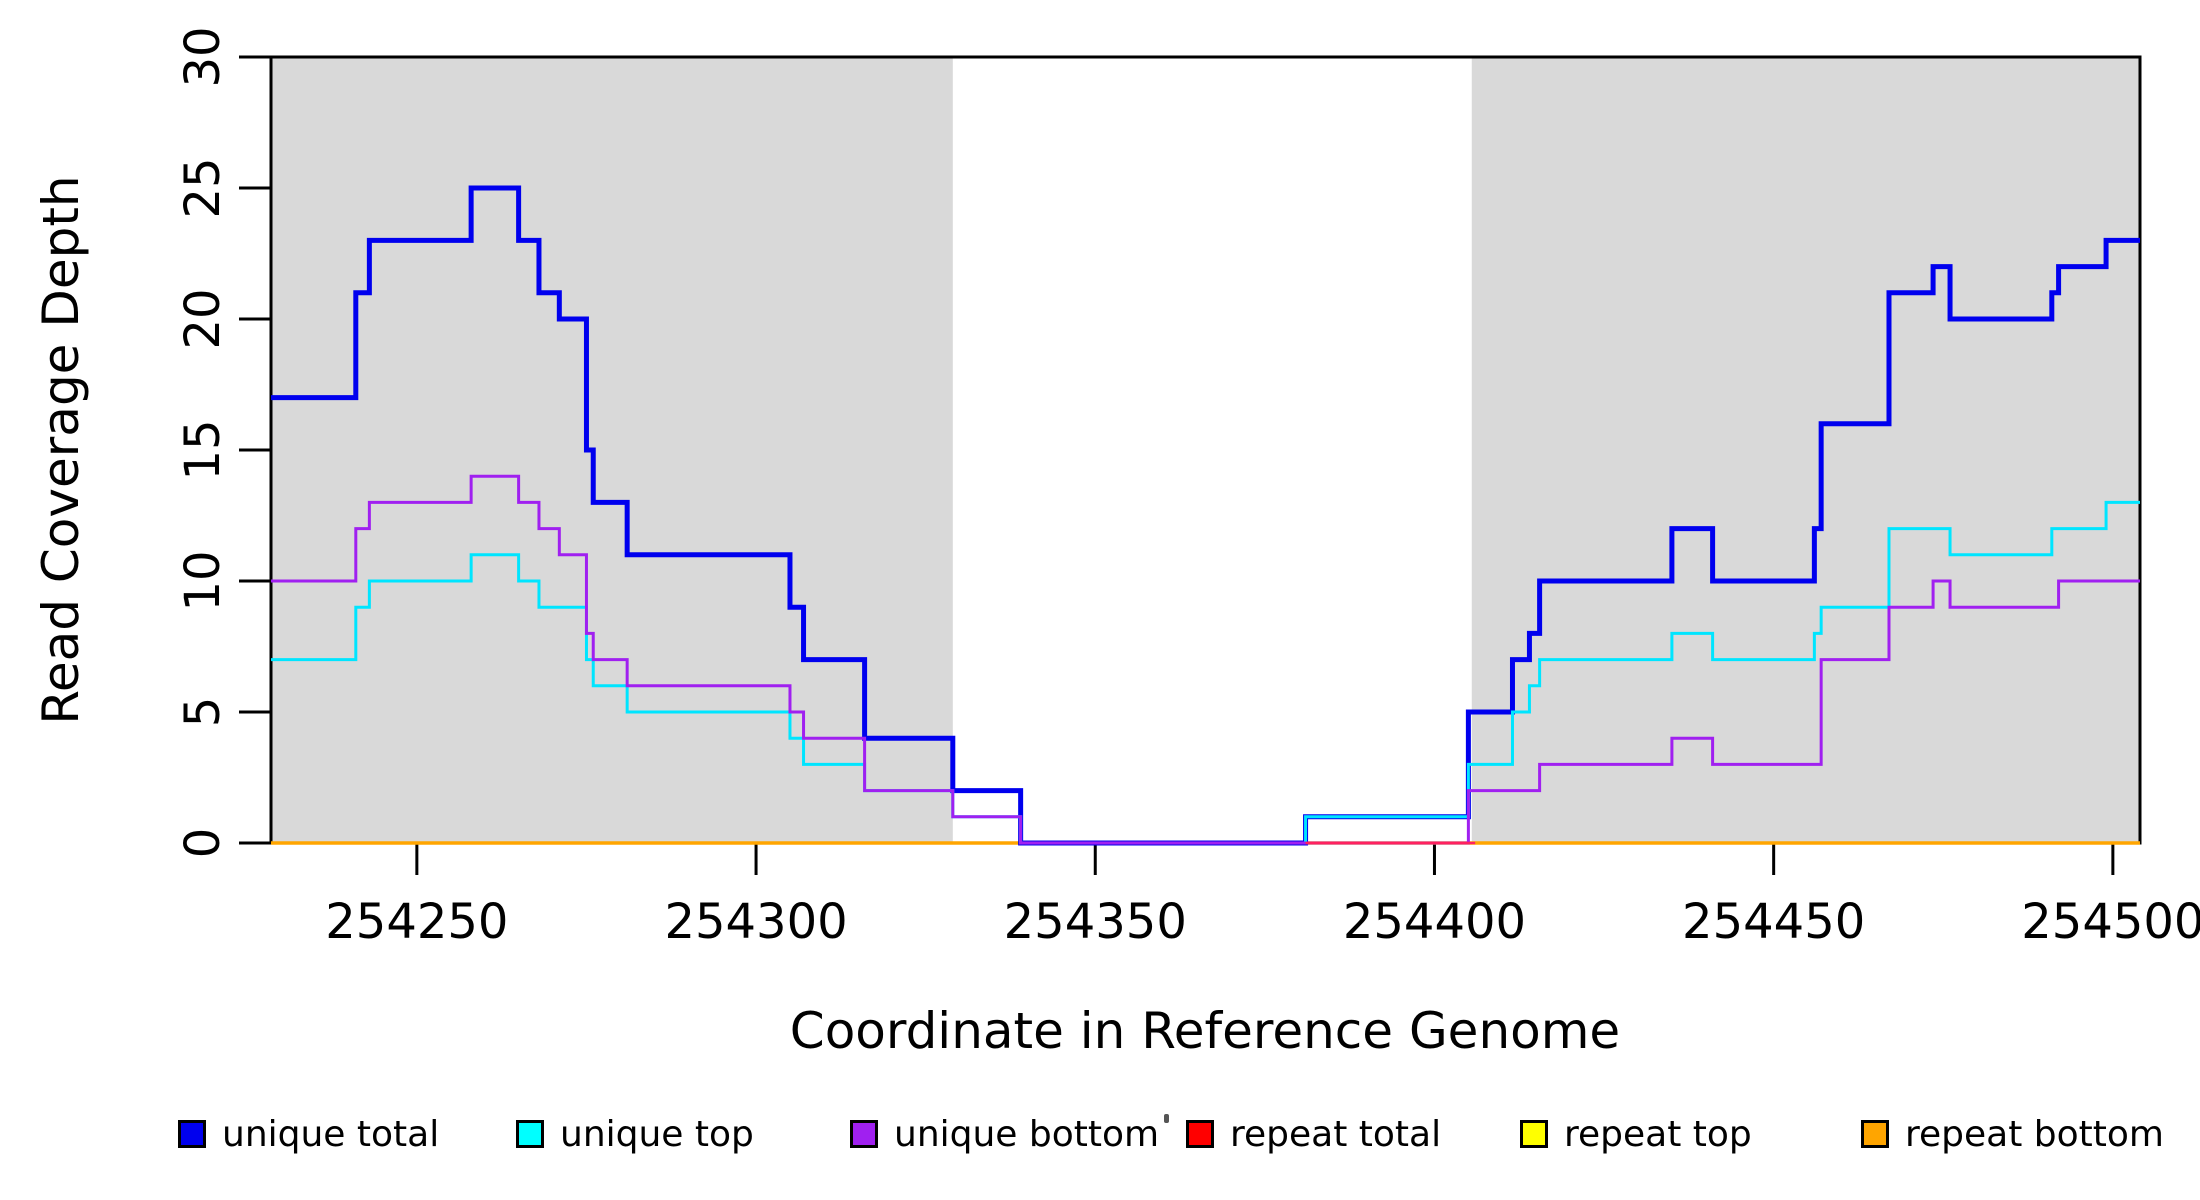  Describe the element at coordinates (331, 1134) in the screenshot. I see `legend-label: unique total` at that location.